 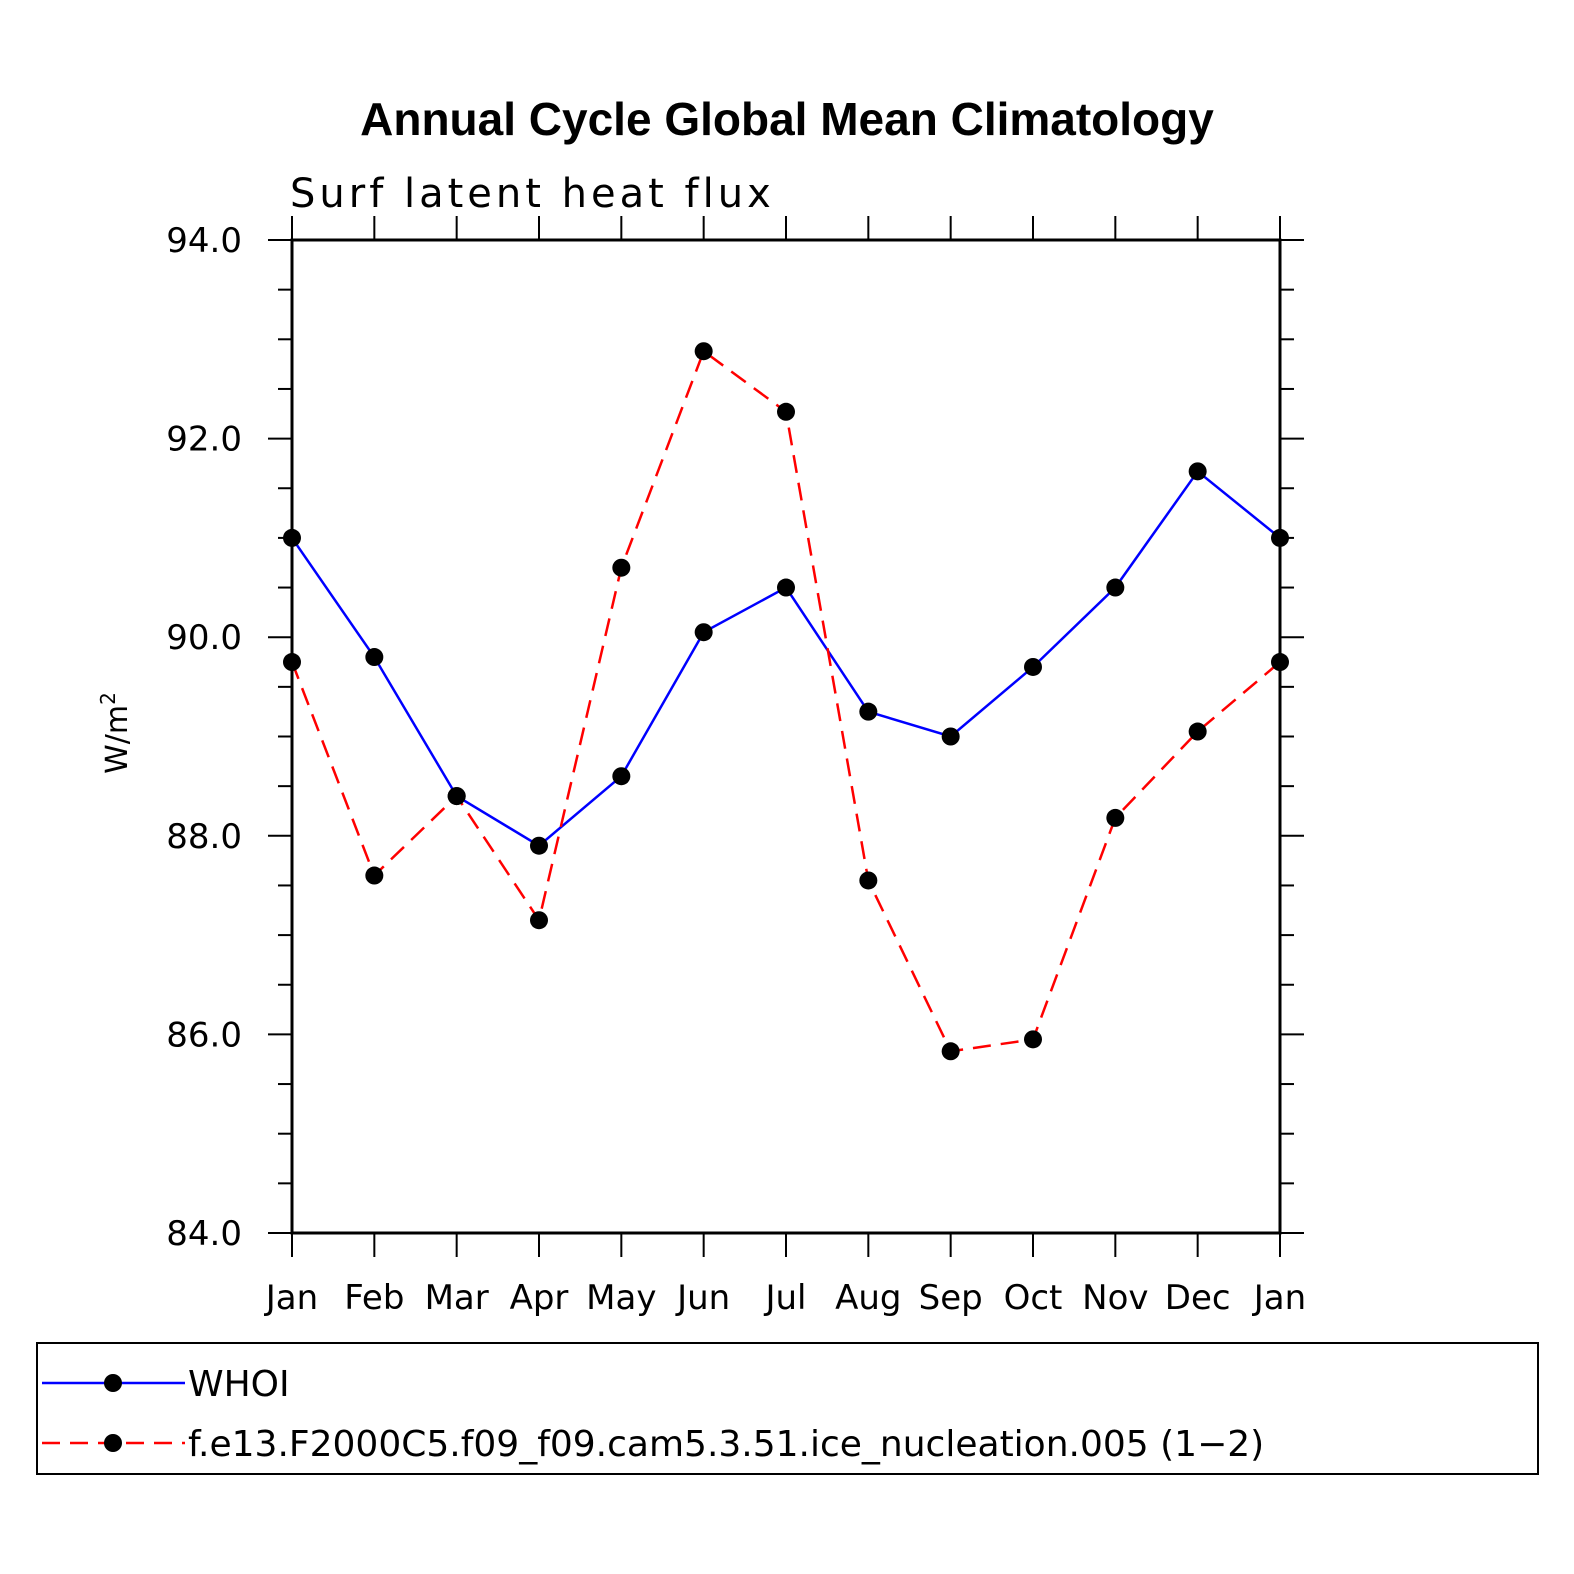 What do you see at coordinates (532, 194) in the screenshot?
I see `chart-subtitle: Surf latent heat flux` at bounding box center [532, 194].